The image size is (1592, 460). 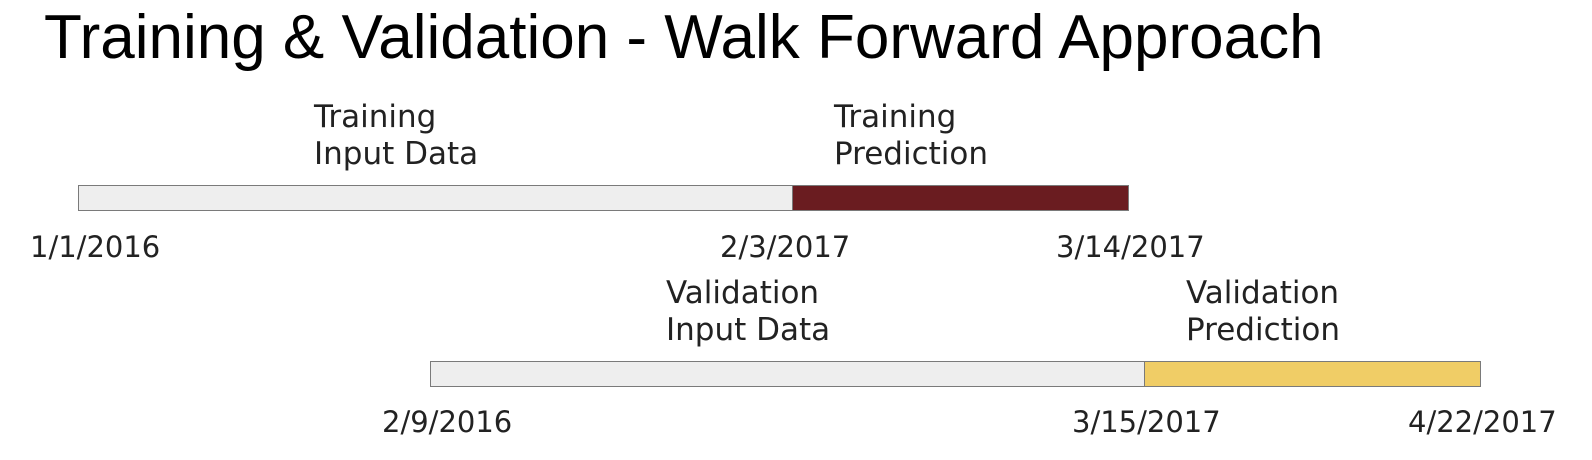 I want to click on validation-prediction-label: Validation Prediction, so click(x=1263, y=312).